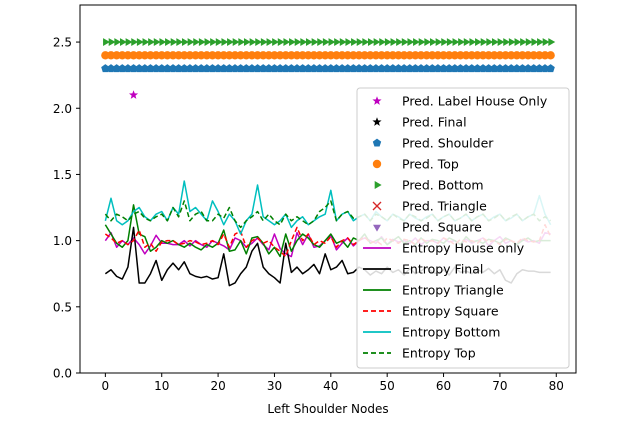 The width and height of the screenshot is (639, 426). I want to click on legend-item-entropy-triangle: Entropy Triangle, so click(433, 290).